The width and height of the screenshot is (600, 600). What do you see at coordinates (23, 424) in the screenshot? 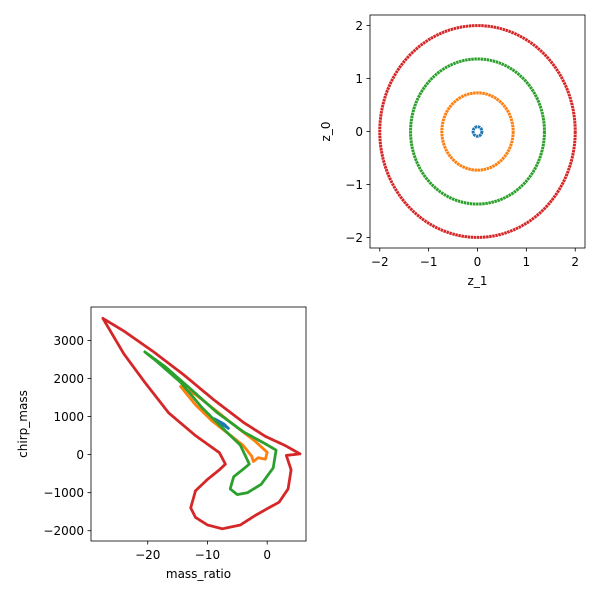
I see `y-axis-label: chirp_mass` at bounding box center [23, 424].